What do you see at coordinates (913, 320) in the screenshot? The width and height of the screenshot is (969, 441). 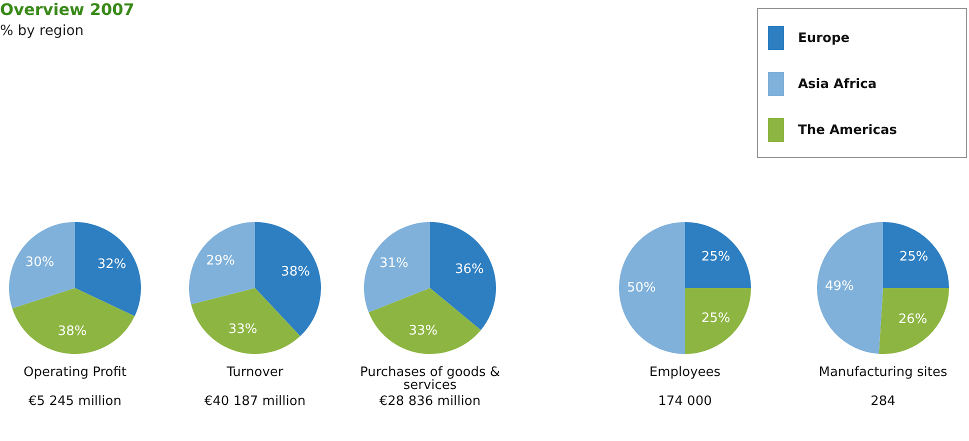 I see `data-label: 26%` at bounding box center [913, 320].